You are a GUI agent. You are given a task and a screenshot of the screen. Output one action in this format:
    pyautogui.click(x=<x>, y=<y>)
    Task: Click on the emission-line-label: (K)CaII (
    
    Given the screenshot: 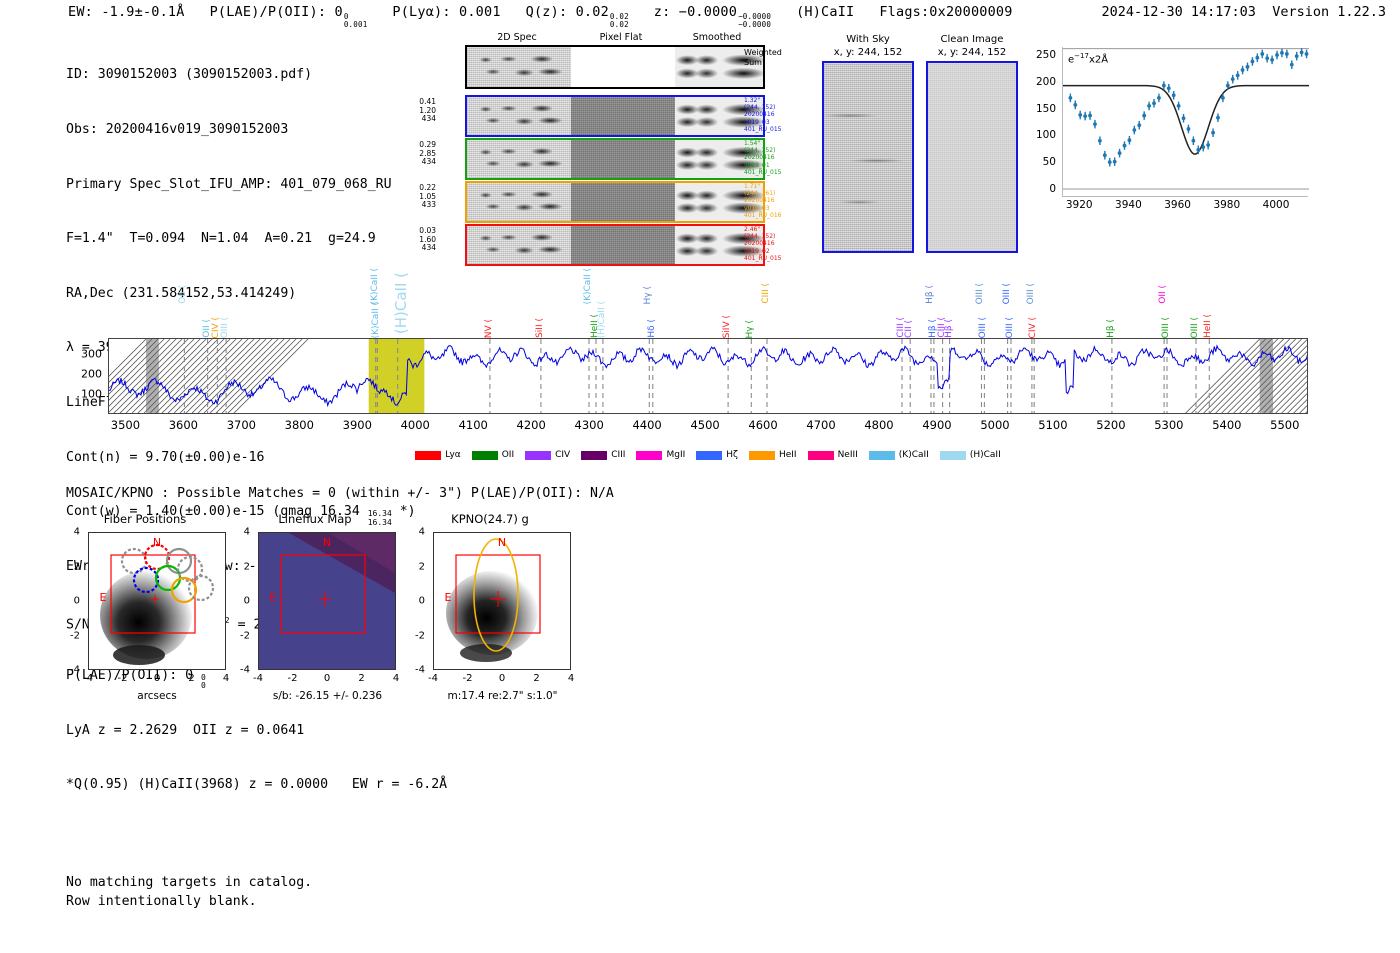 What is the action you would take?
    pyautogui.click(x=376, y=319)
    